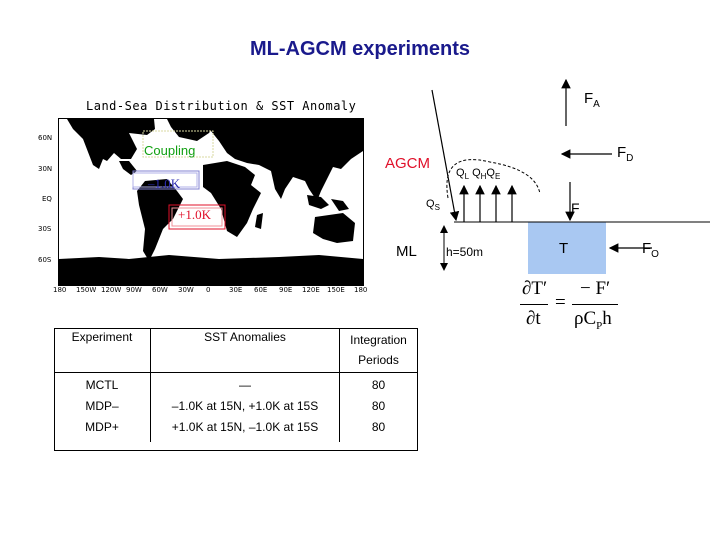  Describe the element at coordinates (407, 163) in the screenshot. I see `agcm-label: AGCM` at that location.